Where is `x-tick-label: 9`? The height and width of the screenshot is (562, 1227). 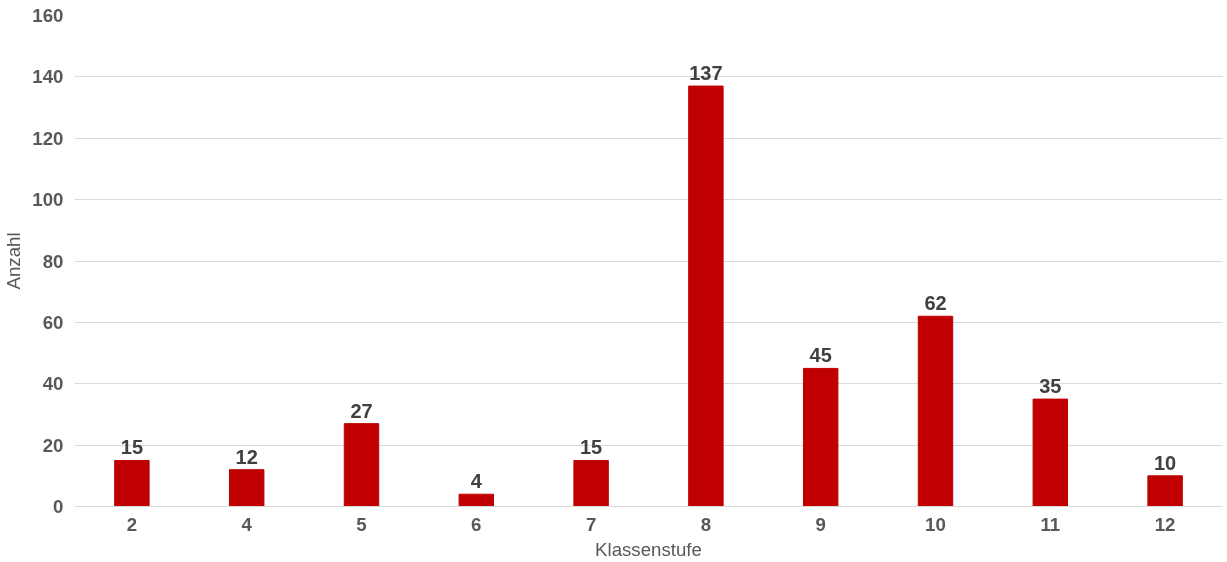
x-tick-label: 9 is located at coordinates (820, 524).